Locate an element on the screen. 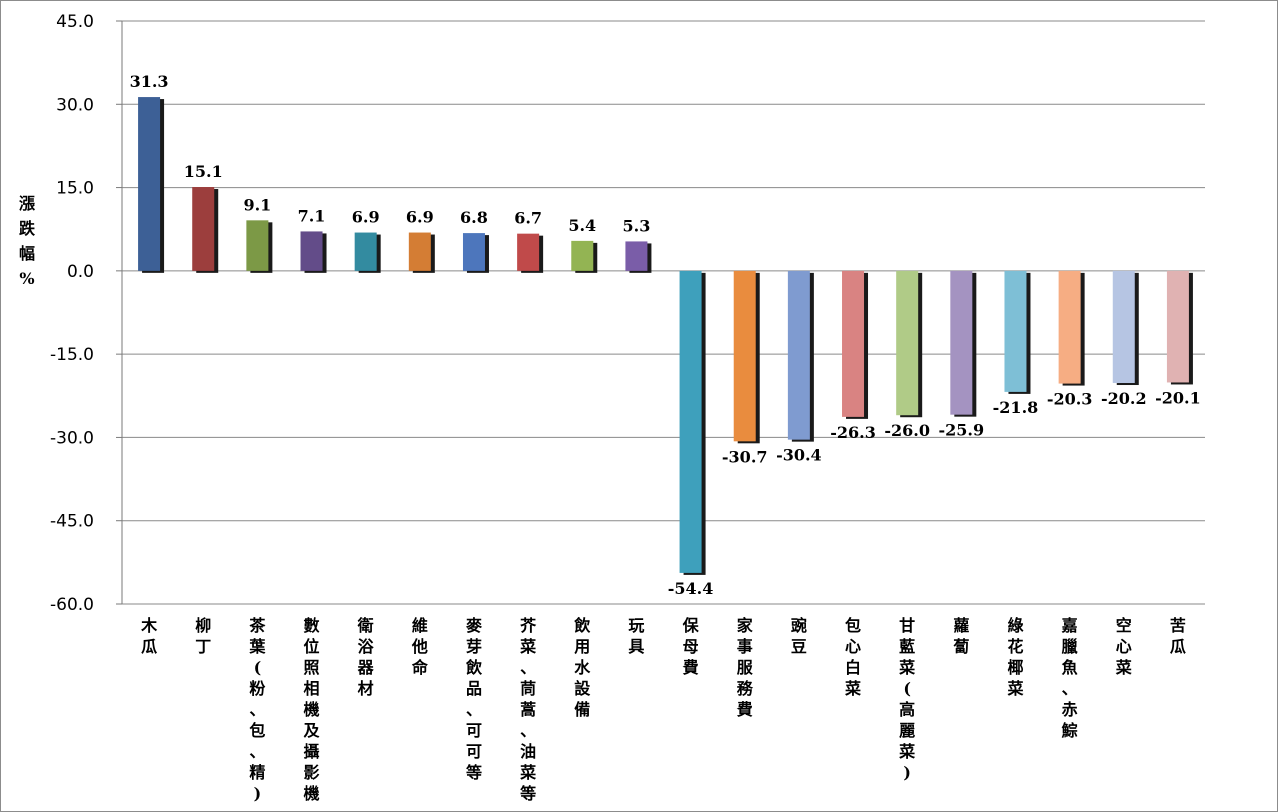 The width and height of the screenshot is (1278, 812). data-label: -20.1 is located at coordinates (1178, 397).